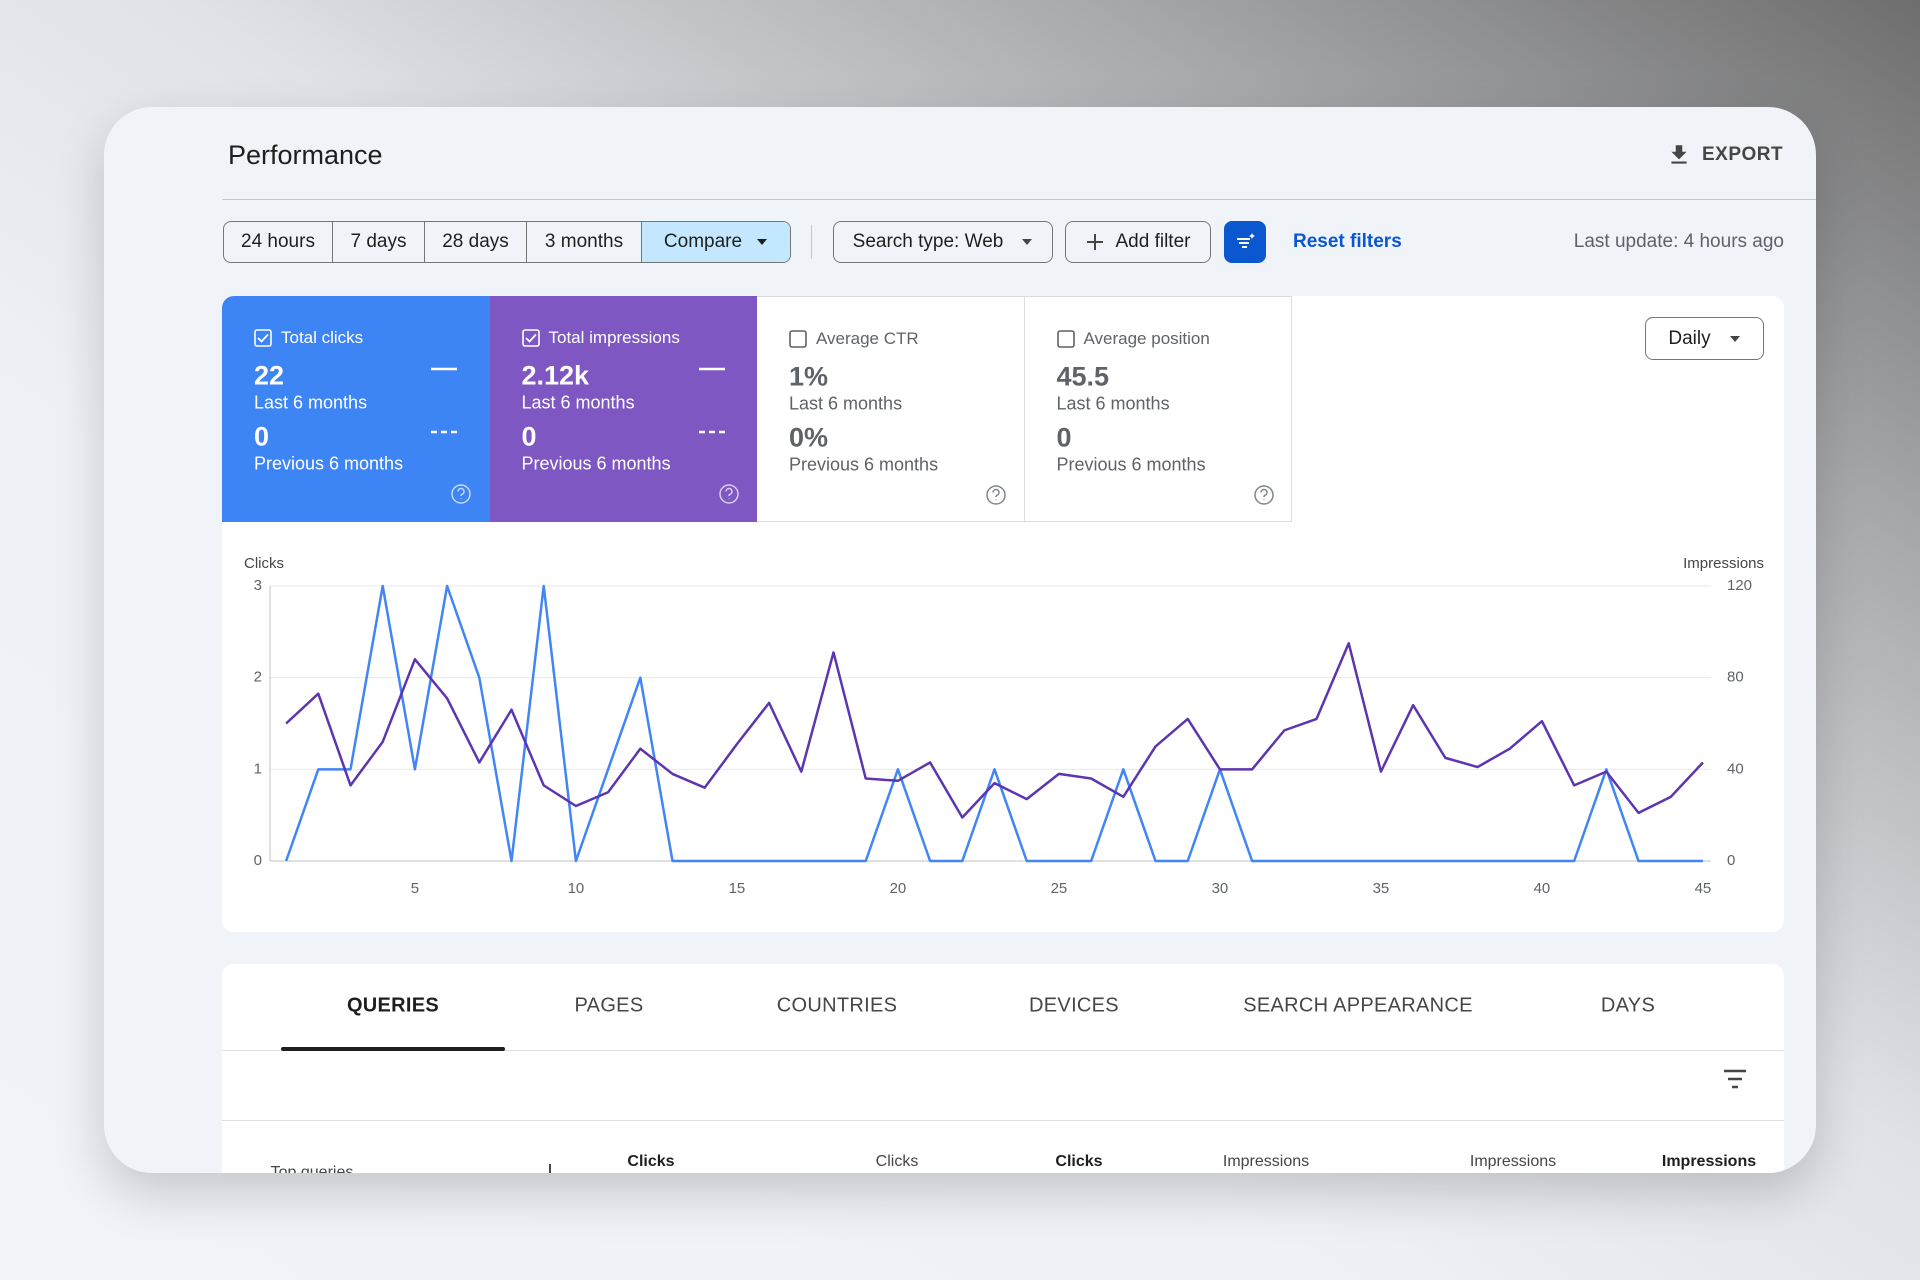 Image resolution: width=1920 pixels, height=1280 pixels. I want to click on x-tick-label: 15, so click(737, 888).